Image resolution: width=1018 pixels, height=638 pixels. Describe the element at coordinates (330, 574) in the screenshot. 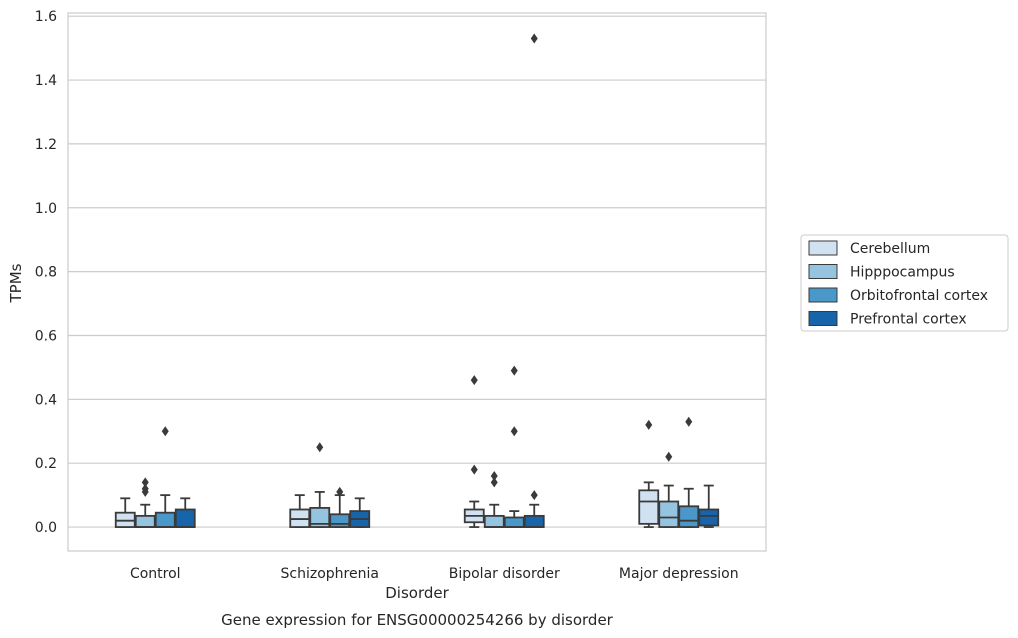

I see `x-tick-label: Schizophrenia` at that location.